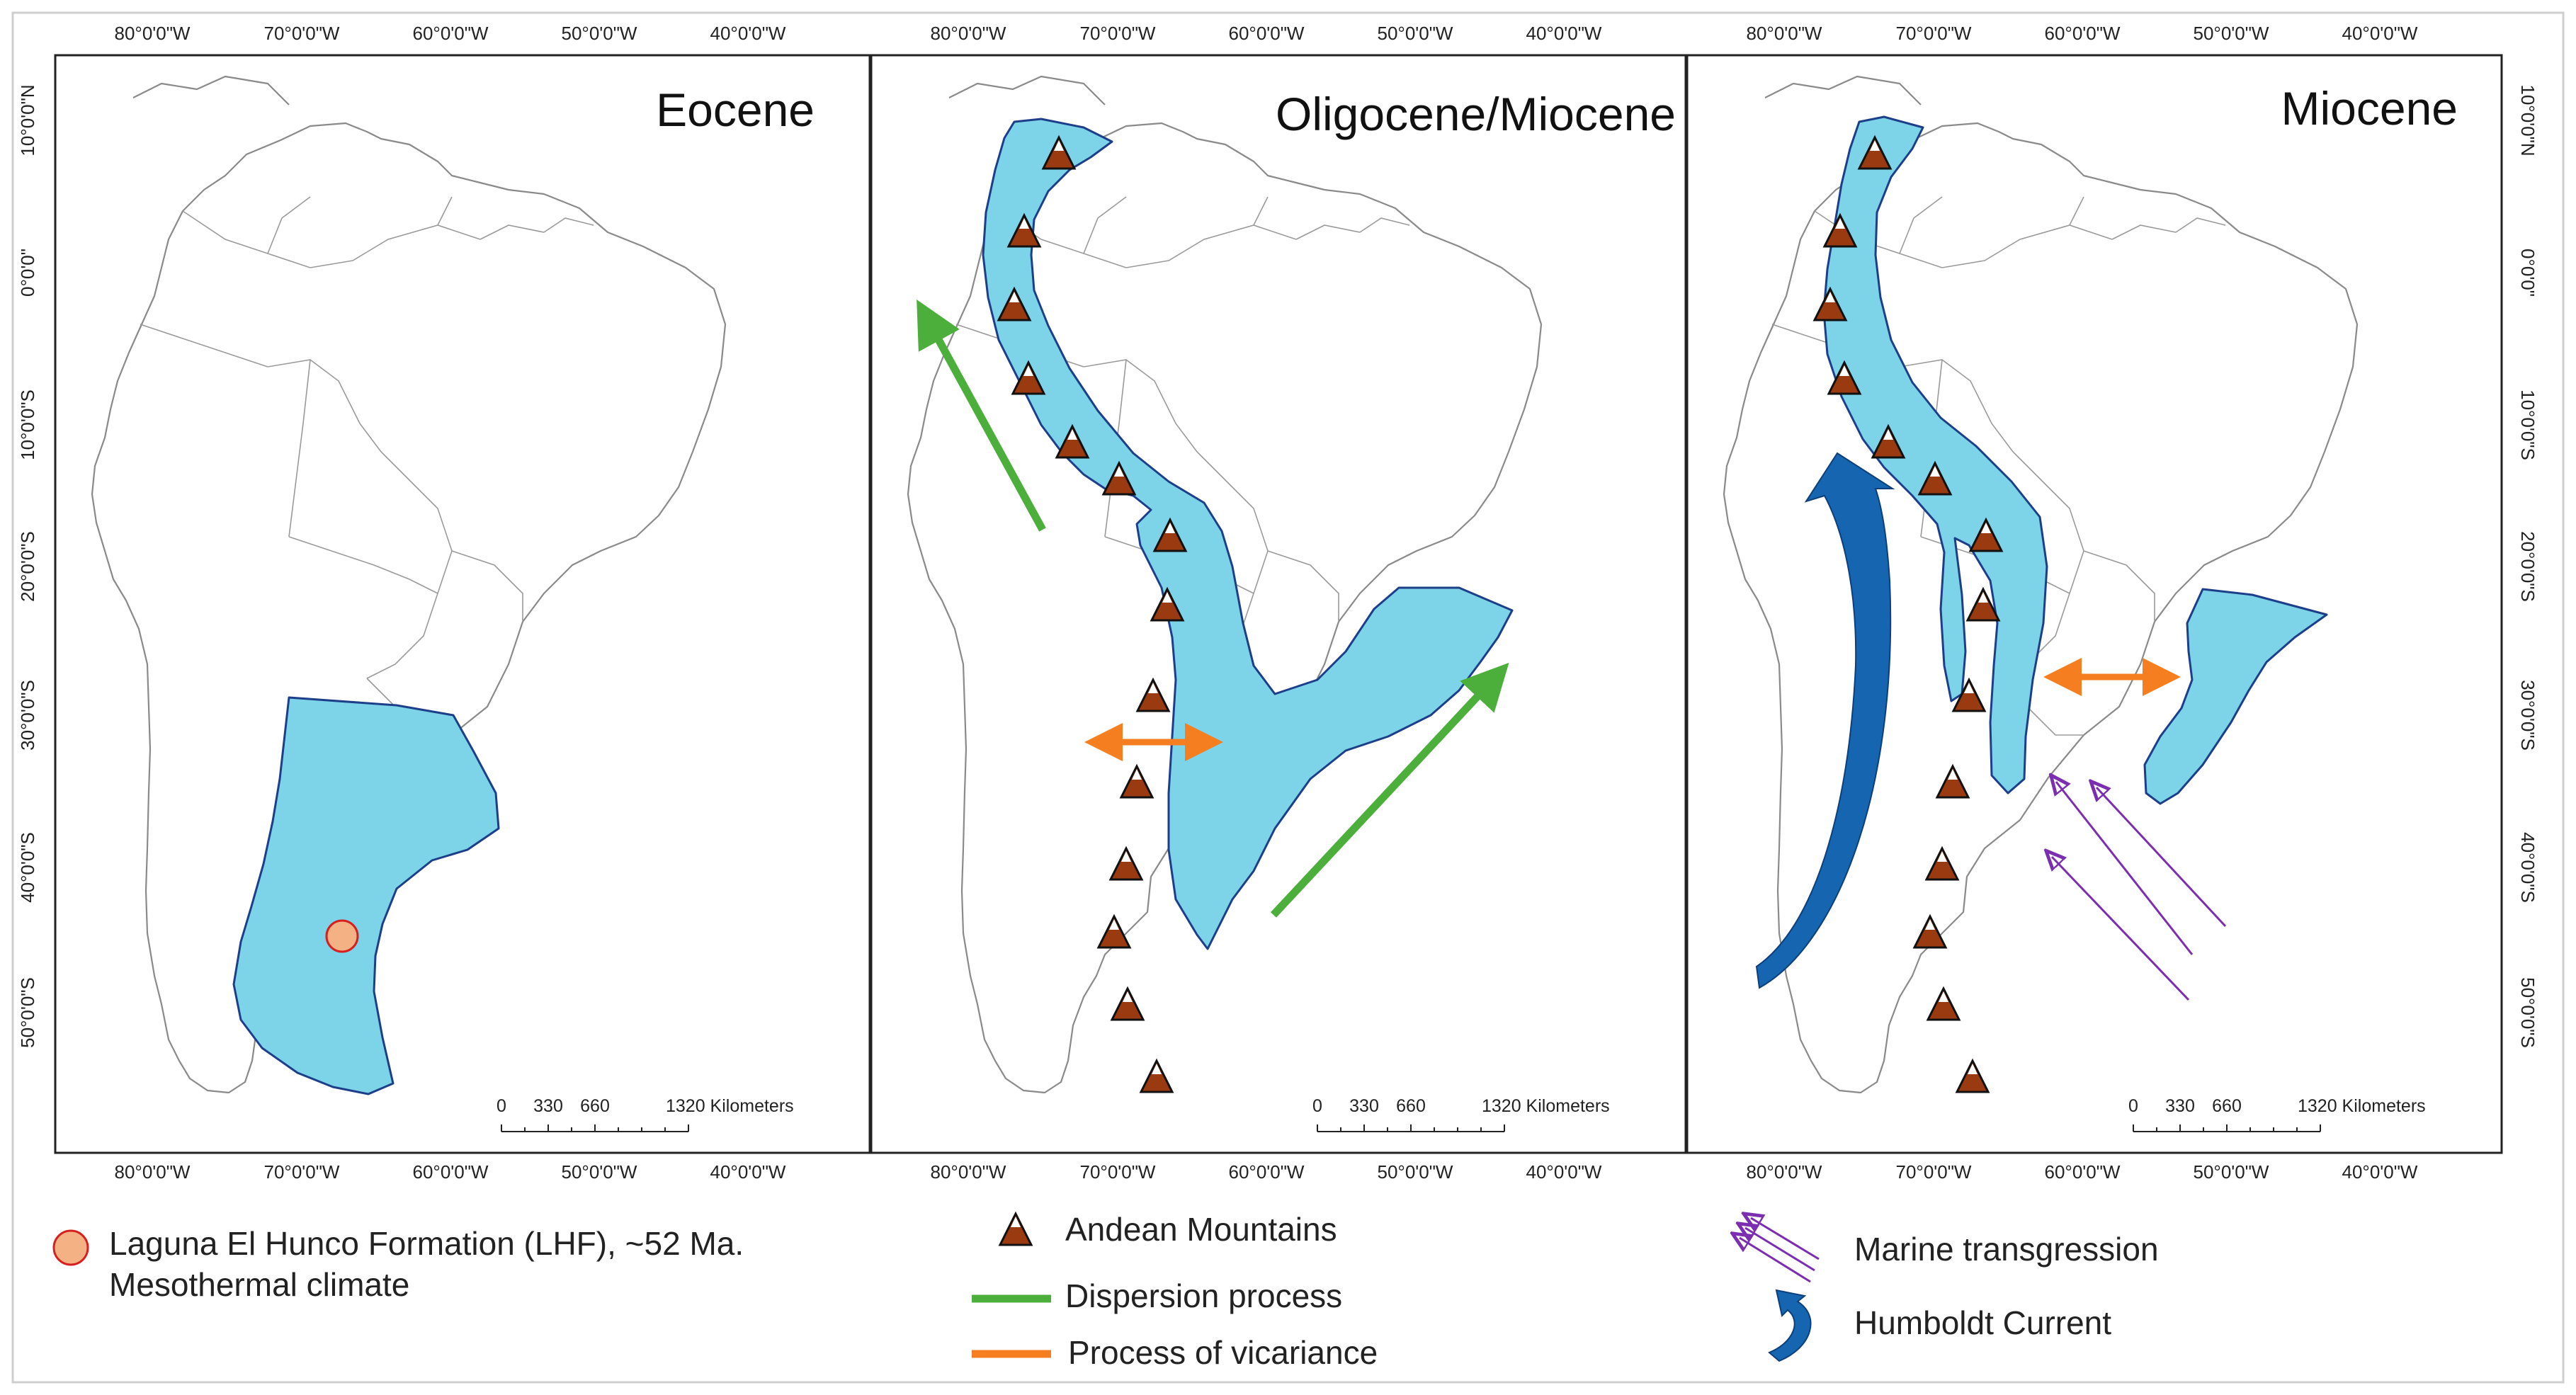  What do you see at coordinates (1935, 455) in the screenshot?
I see `andean-basin-west` at bounding box center [1935, 455].